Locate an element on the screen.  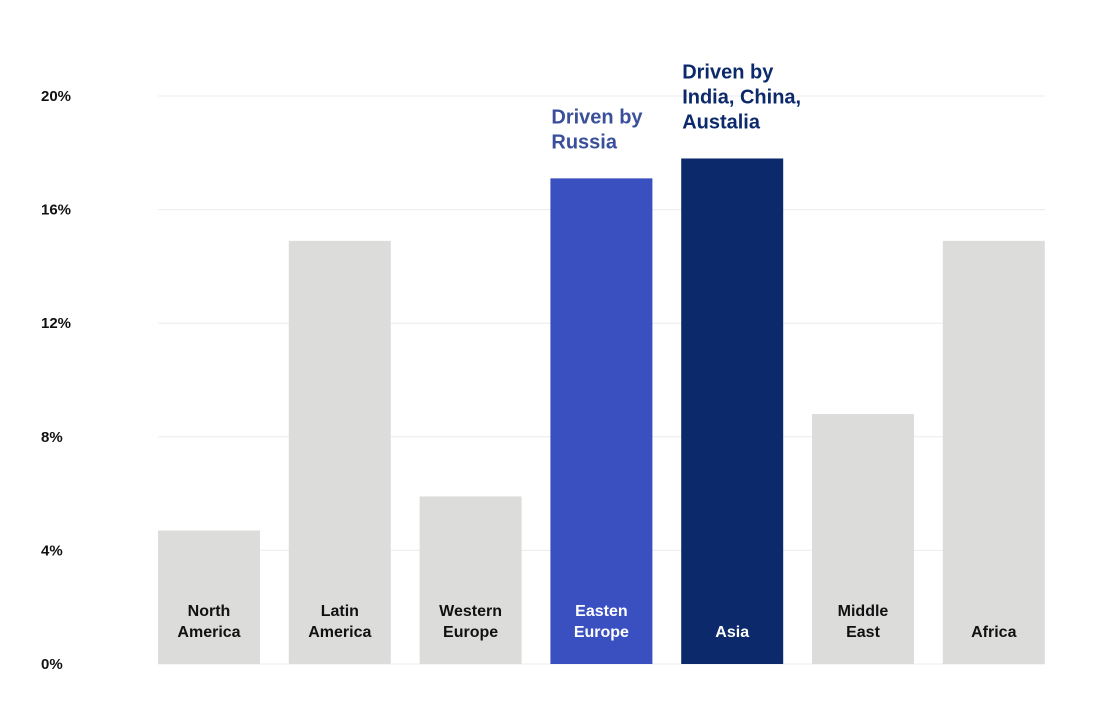
y-tick-label: 8% is located at coordinates (52, 437).